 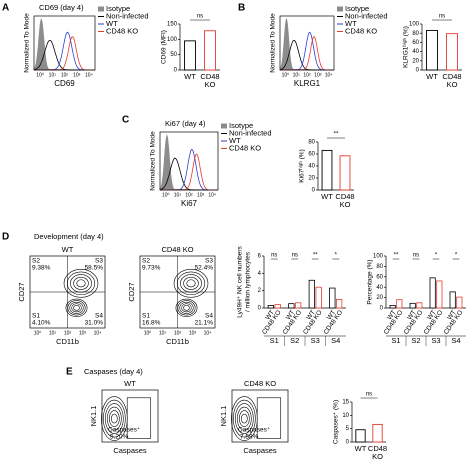 I want to click on significance-label: **, so click(x=396, y=256).